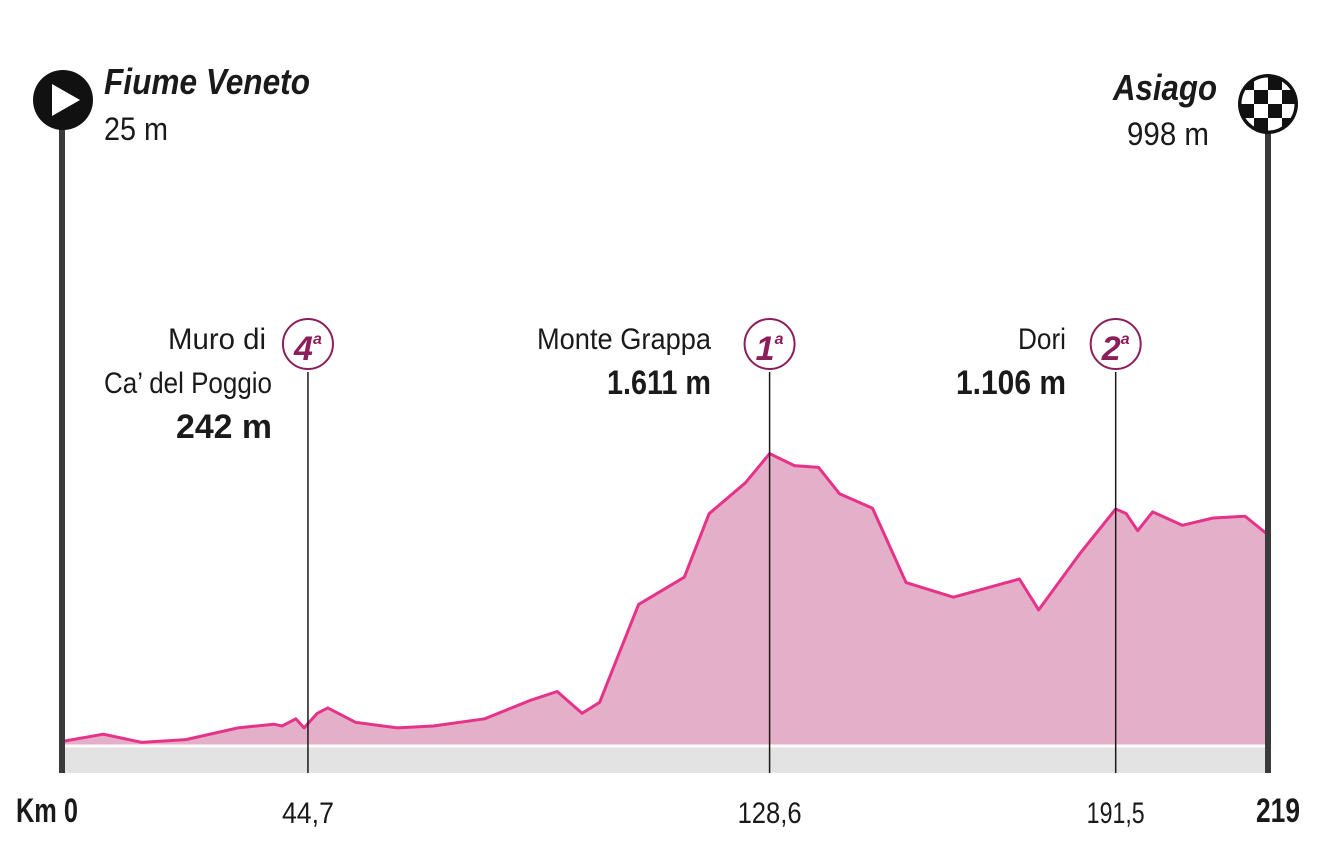 The width and height of the screenshot is (1321, 853). I want to click on category-number: 1a, so click(770, 349).